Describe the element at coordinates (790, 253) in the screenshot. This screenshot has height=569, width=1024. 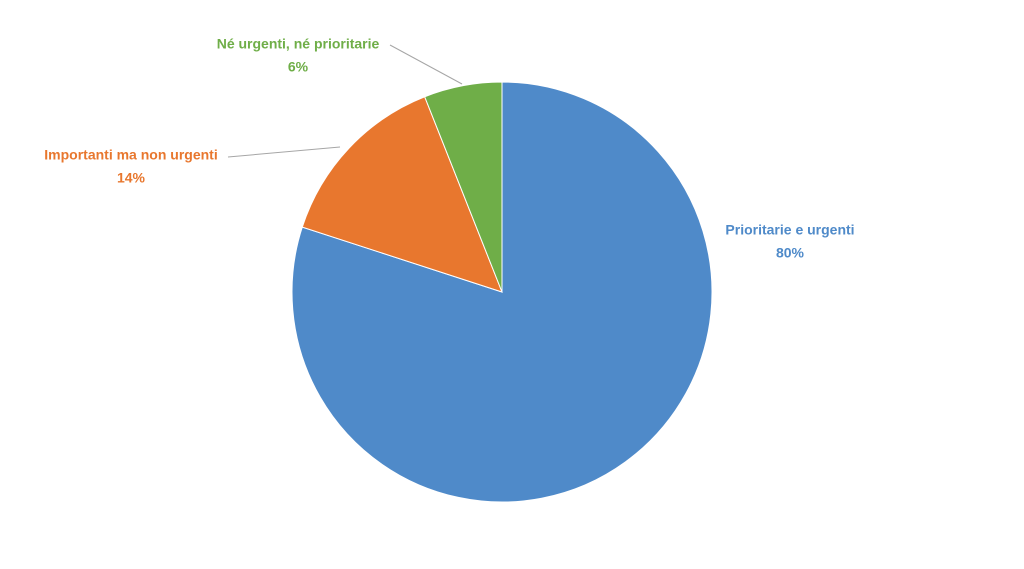
I see `slice-value-label: 80%` at that location.